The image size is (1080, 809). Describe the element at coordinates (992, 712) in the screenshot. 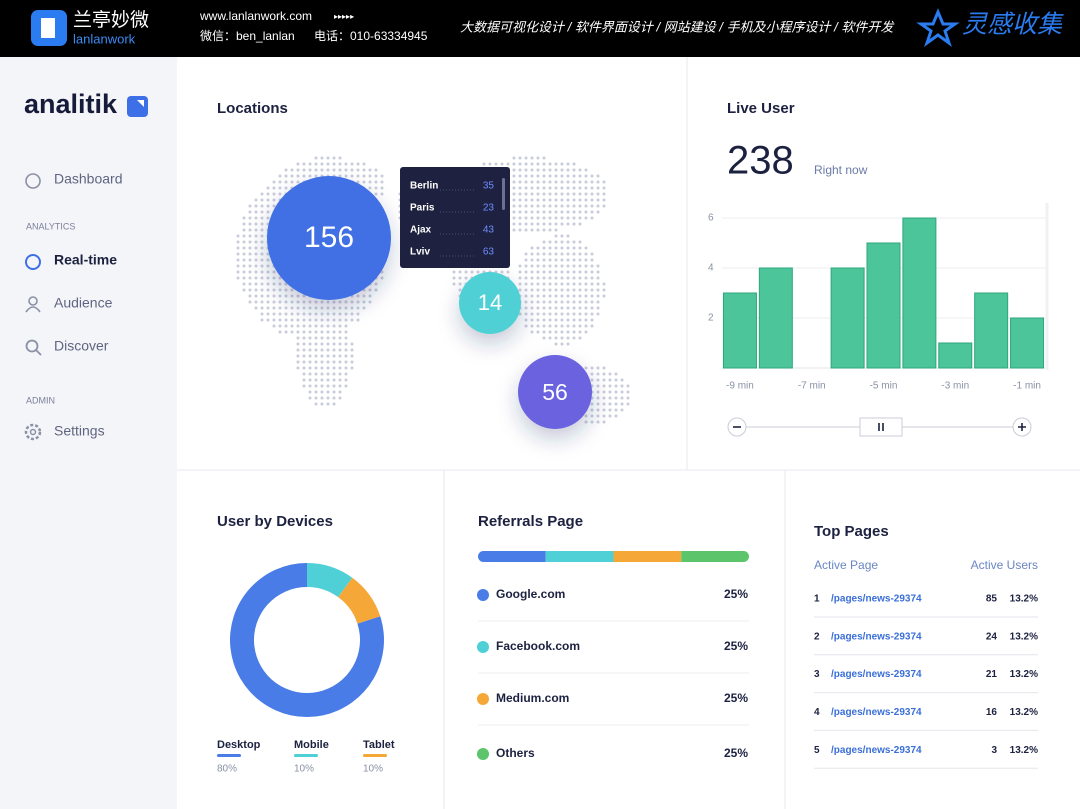

I see `users: 16` at that location.